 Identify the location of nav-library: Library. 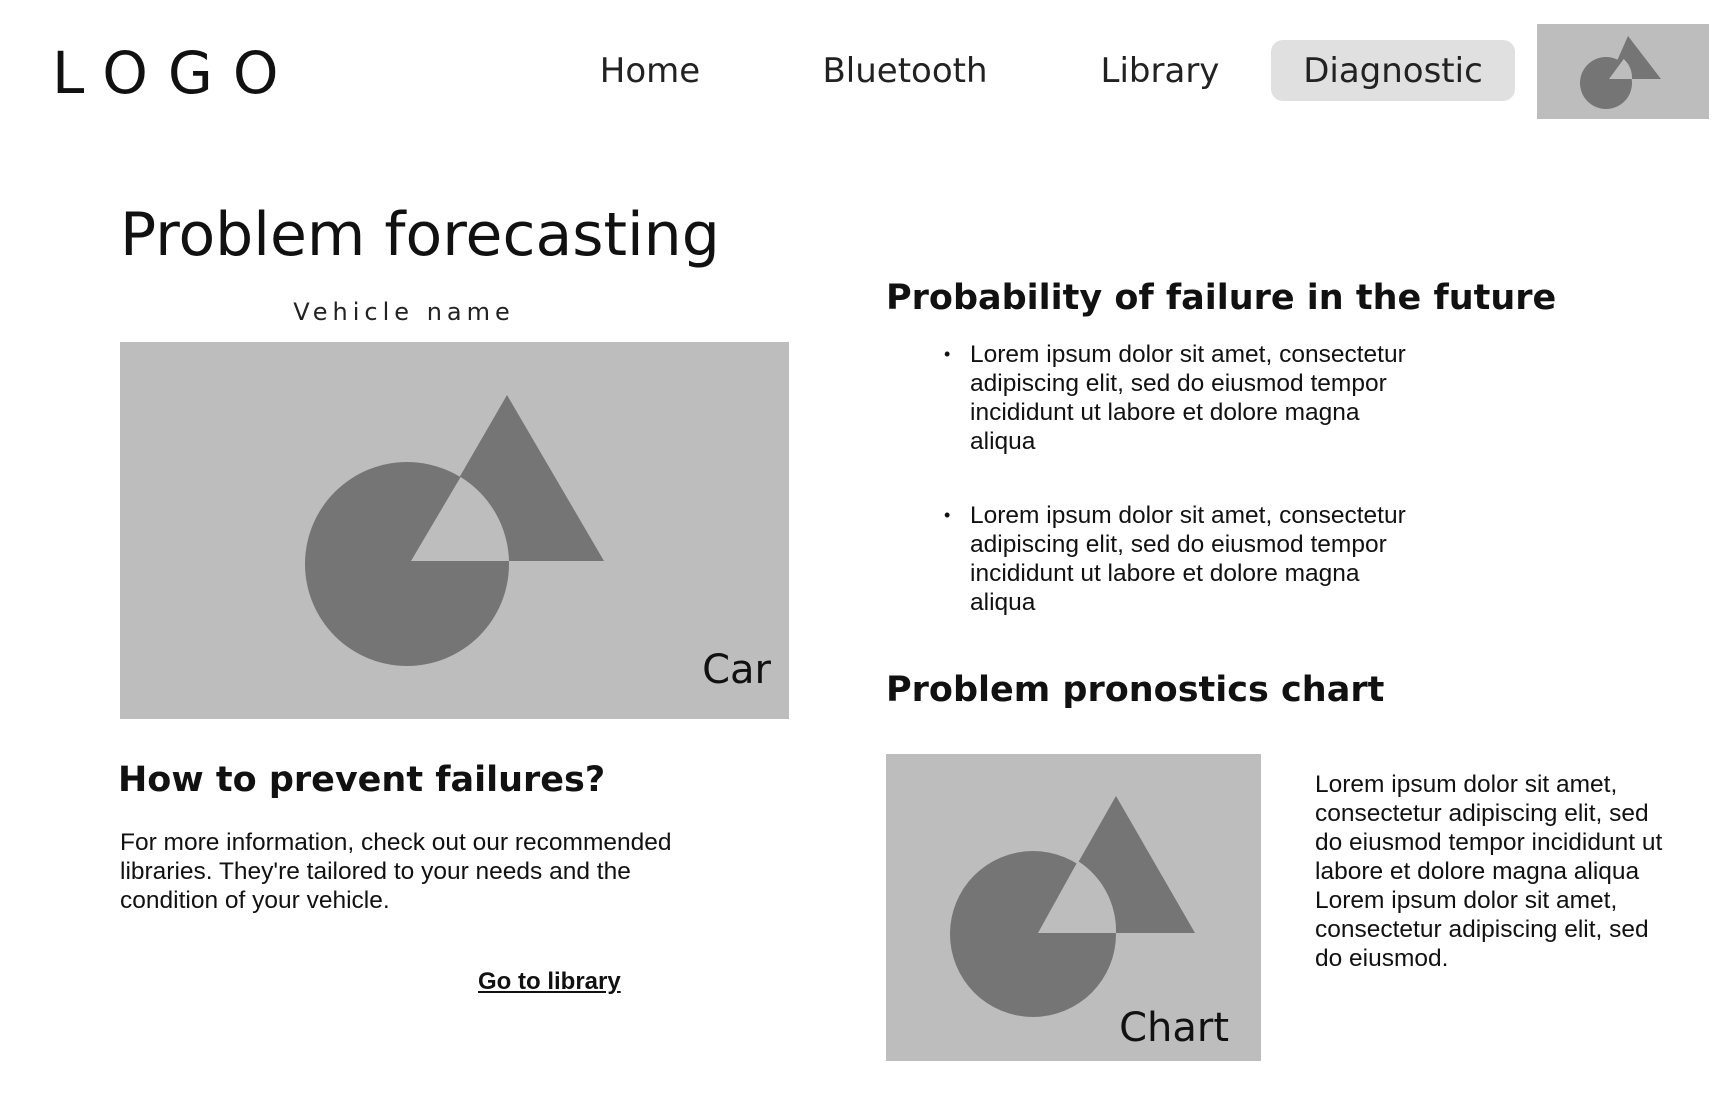
(1160, 71).